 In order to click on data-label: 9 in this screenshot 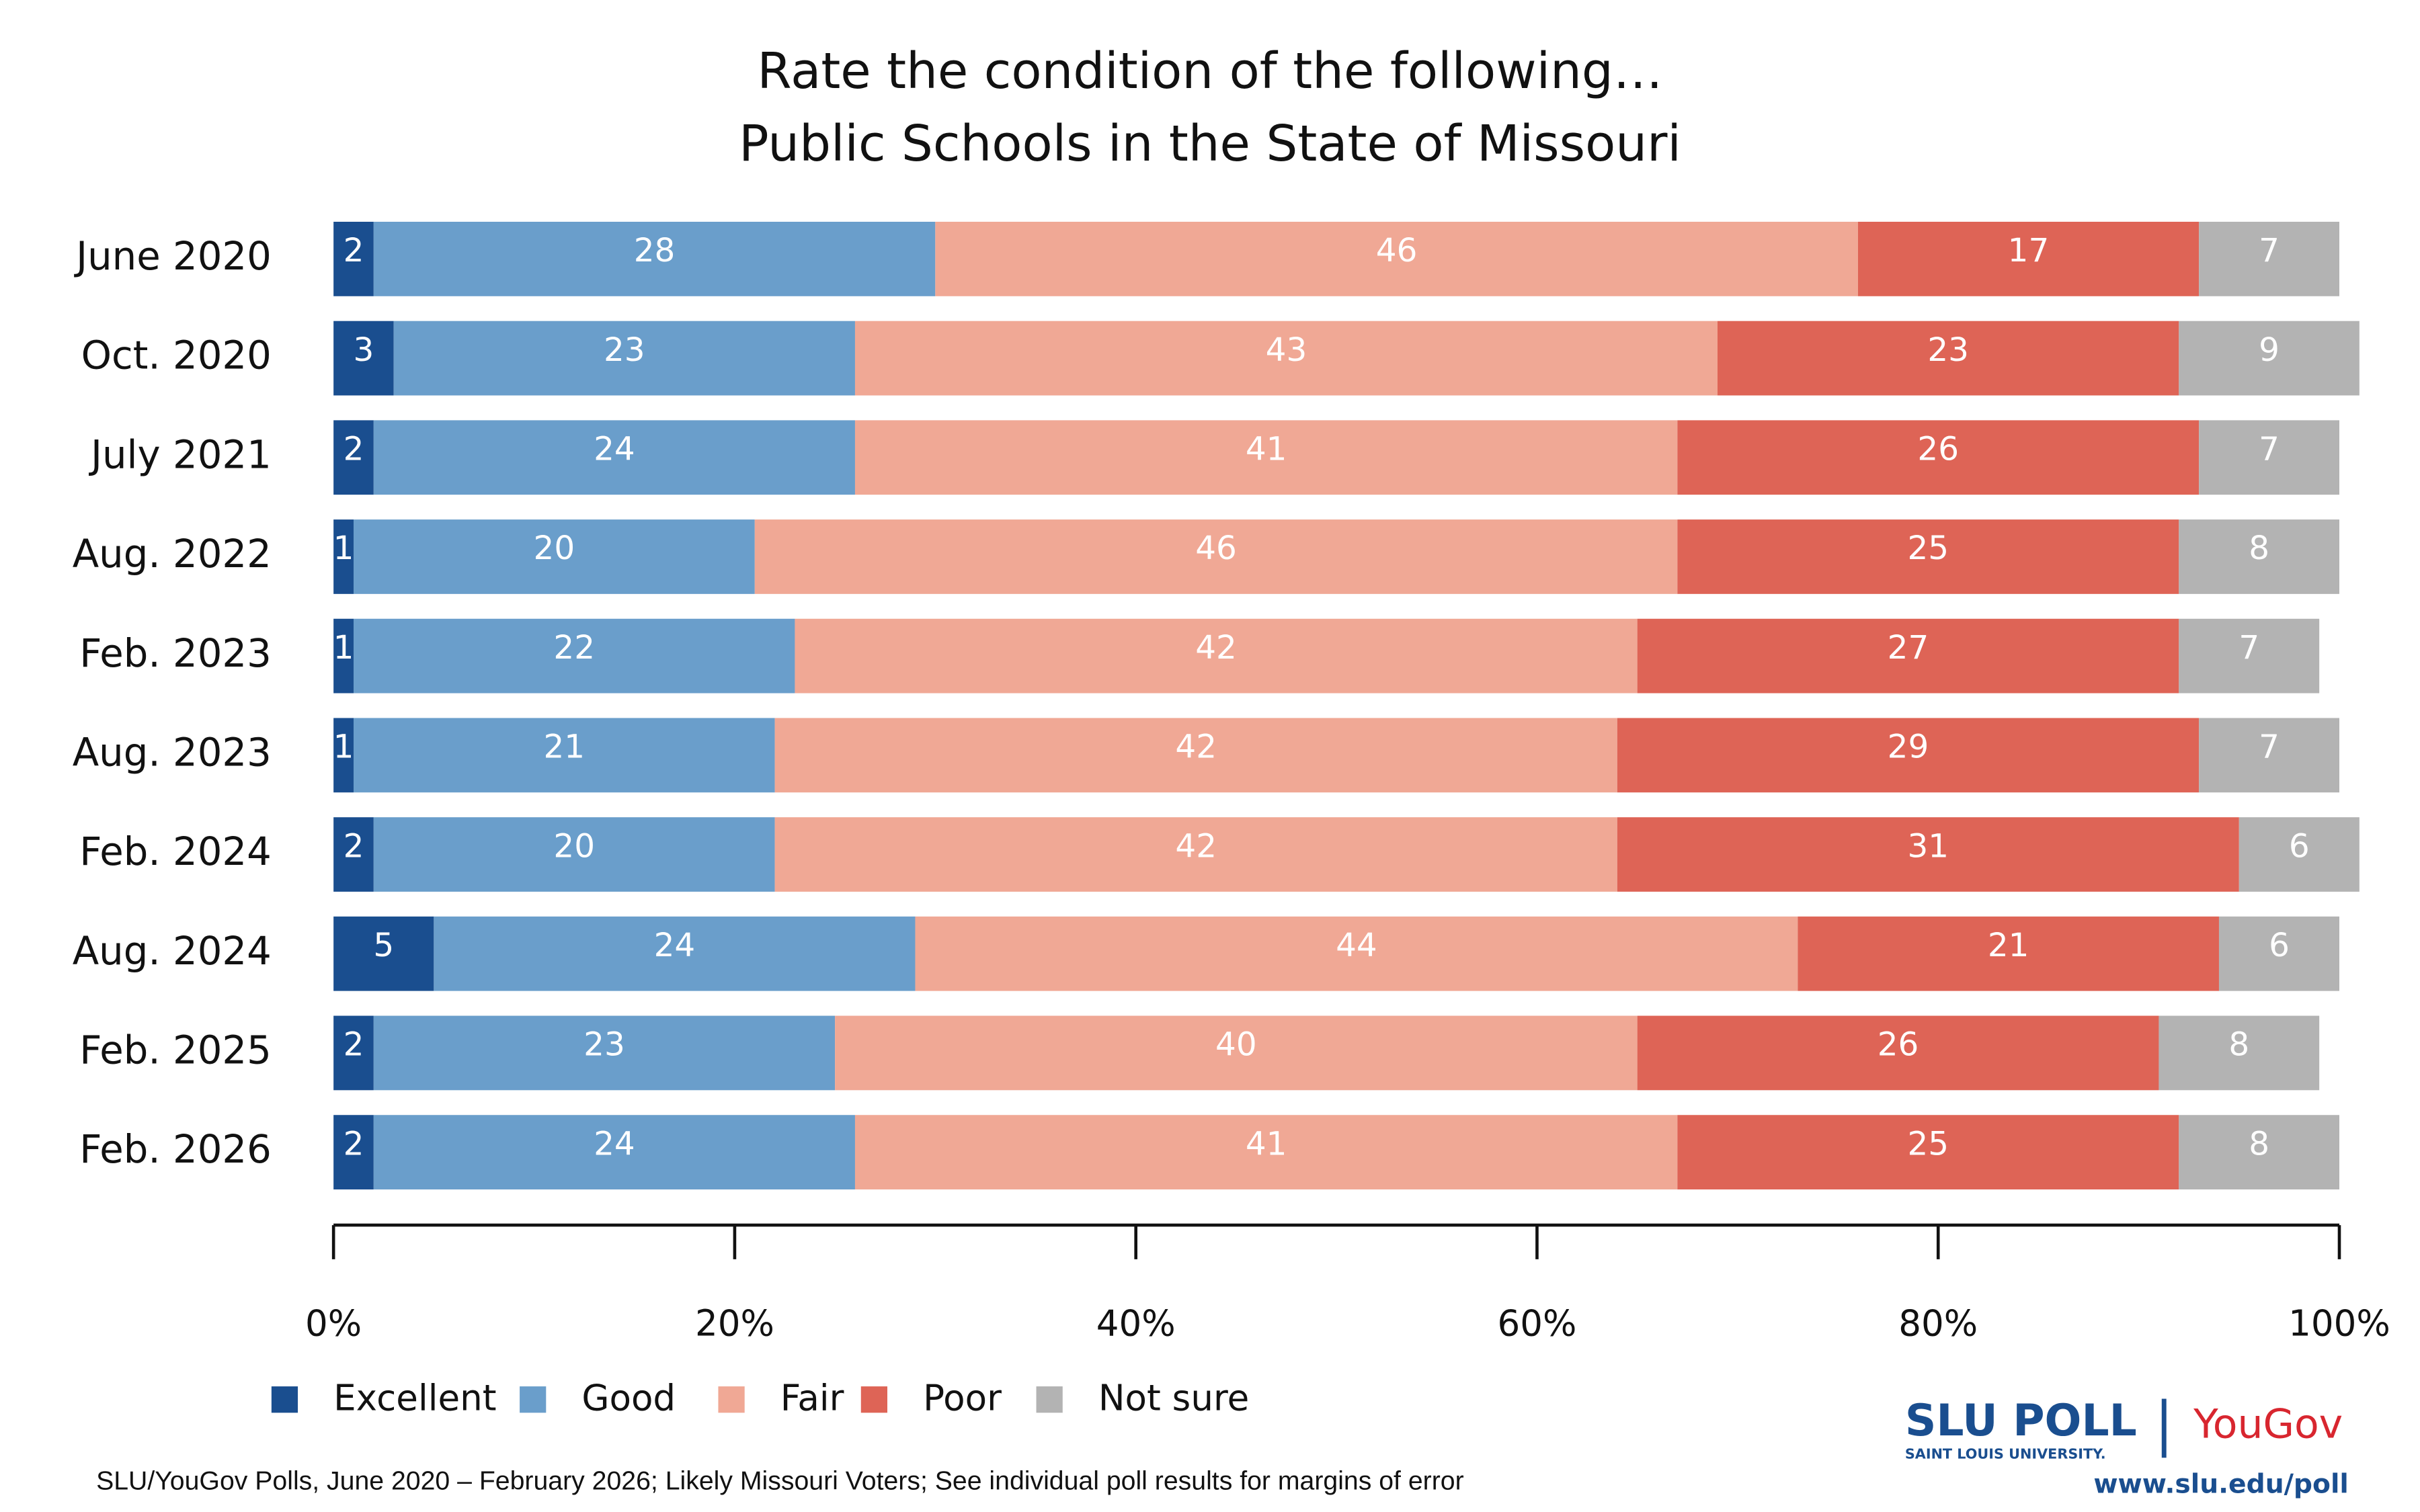, I will do `click(2269, 350)`.